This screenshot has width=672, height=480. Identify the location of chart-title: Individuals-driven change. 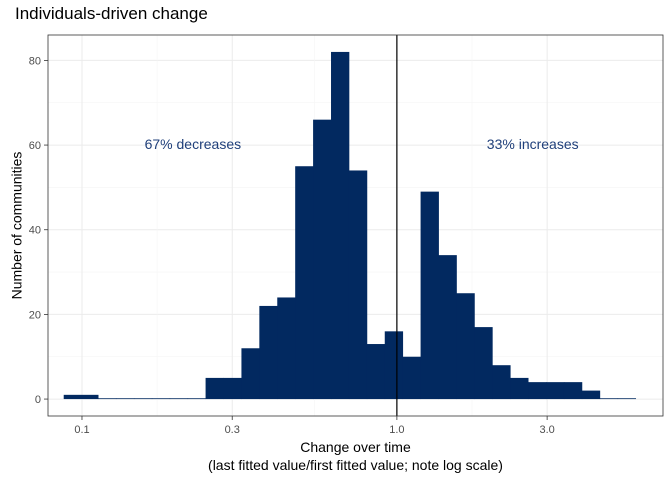
(111, 13).